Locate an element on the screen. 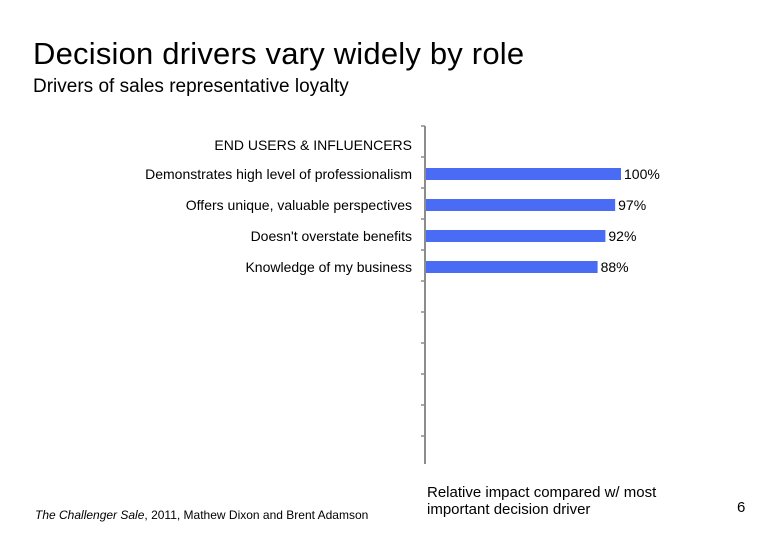 The height and width of the screenshot is (540, 780). category-label: Offers unique, valuable perspectives is located at coordinates (299, 205).